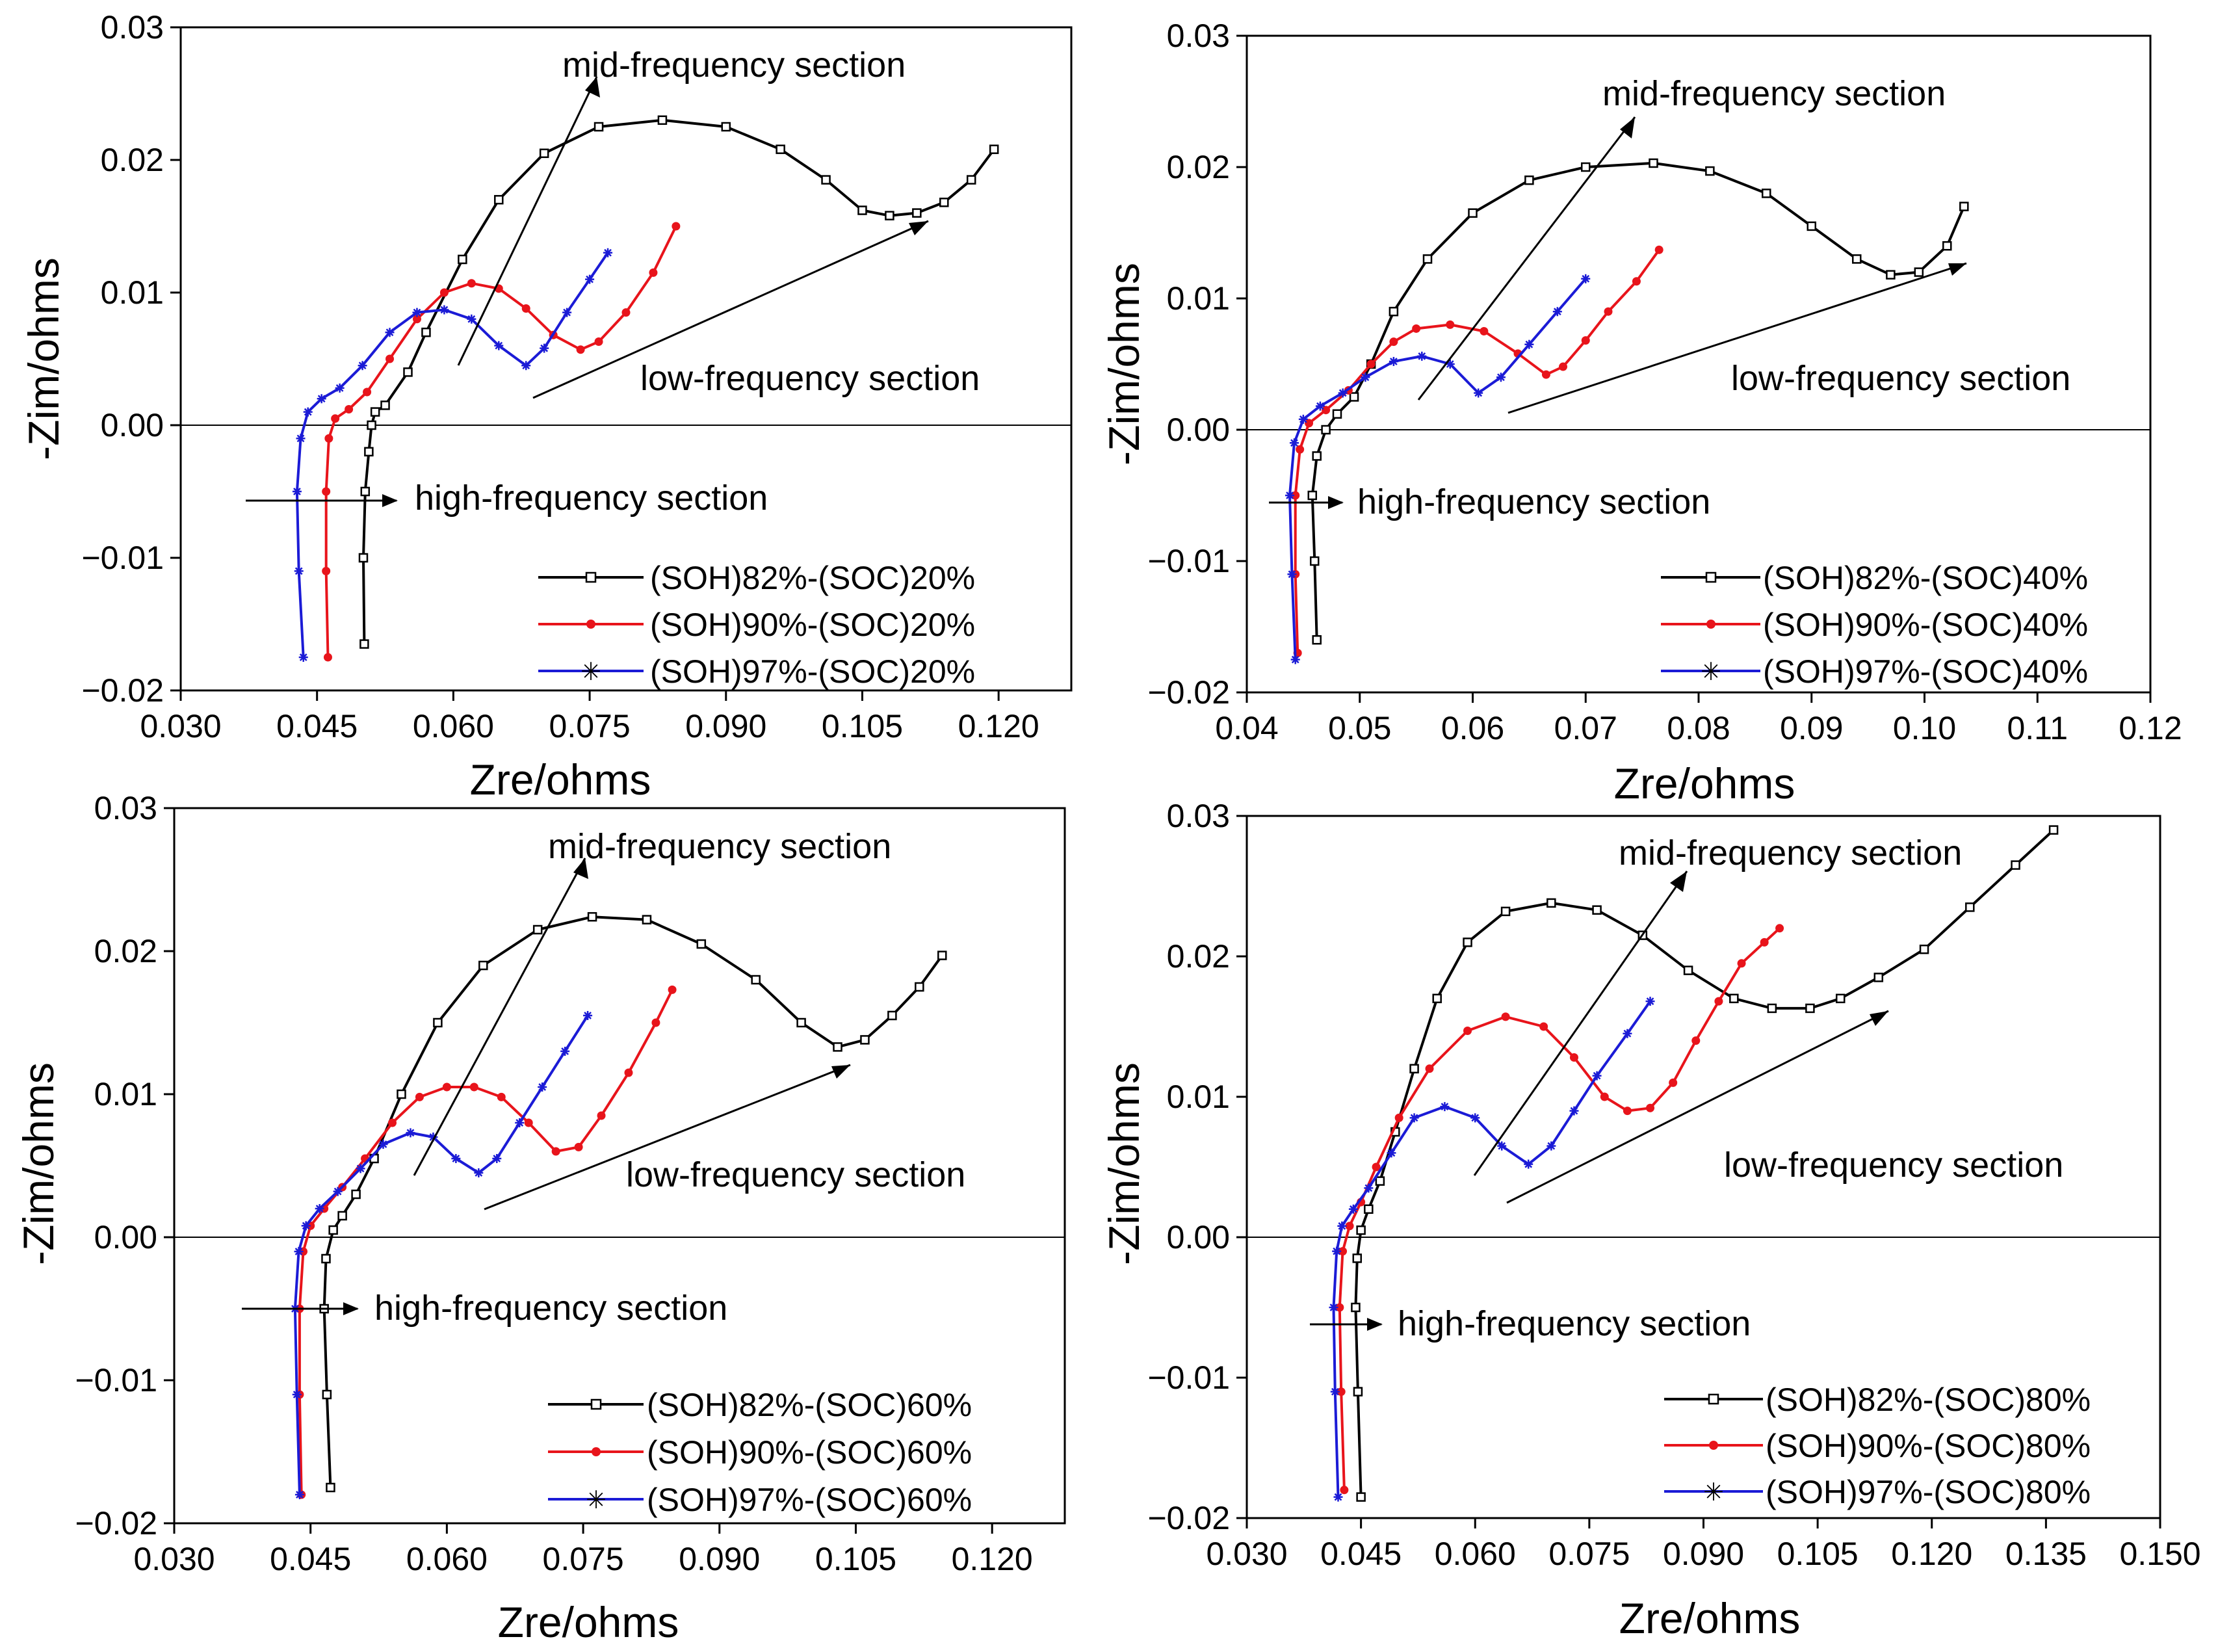 The width and height of the screenshot is (2218, 1652). Describe the element at coordinates (756, 625) in the screenshot. I see `legend-item-soh90: (SOH)90%-(SOC)20%` at that location.